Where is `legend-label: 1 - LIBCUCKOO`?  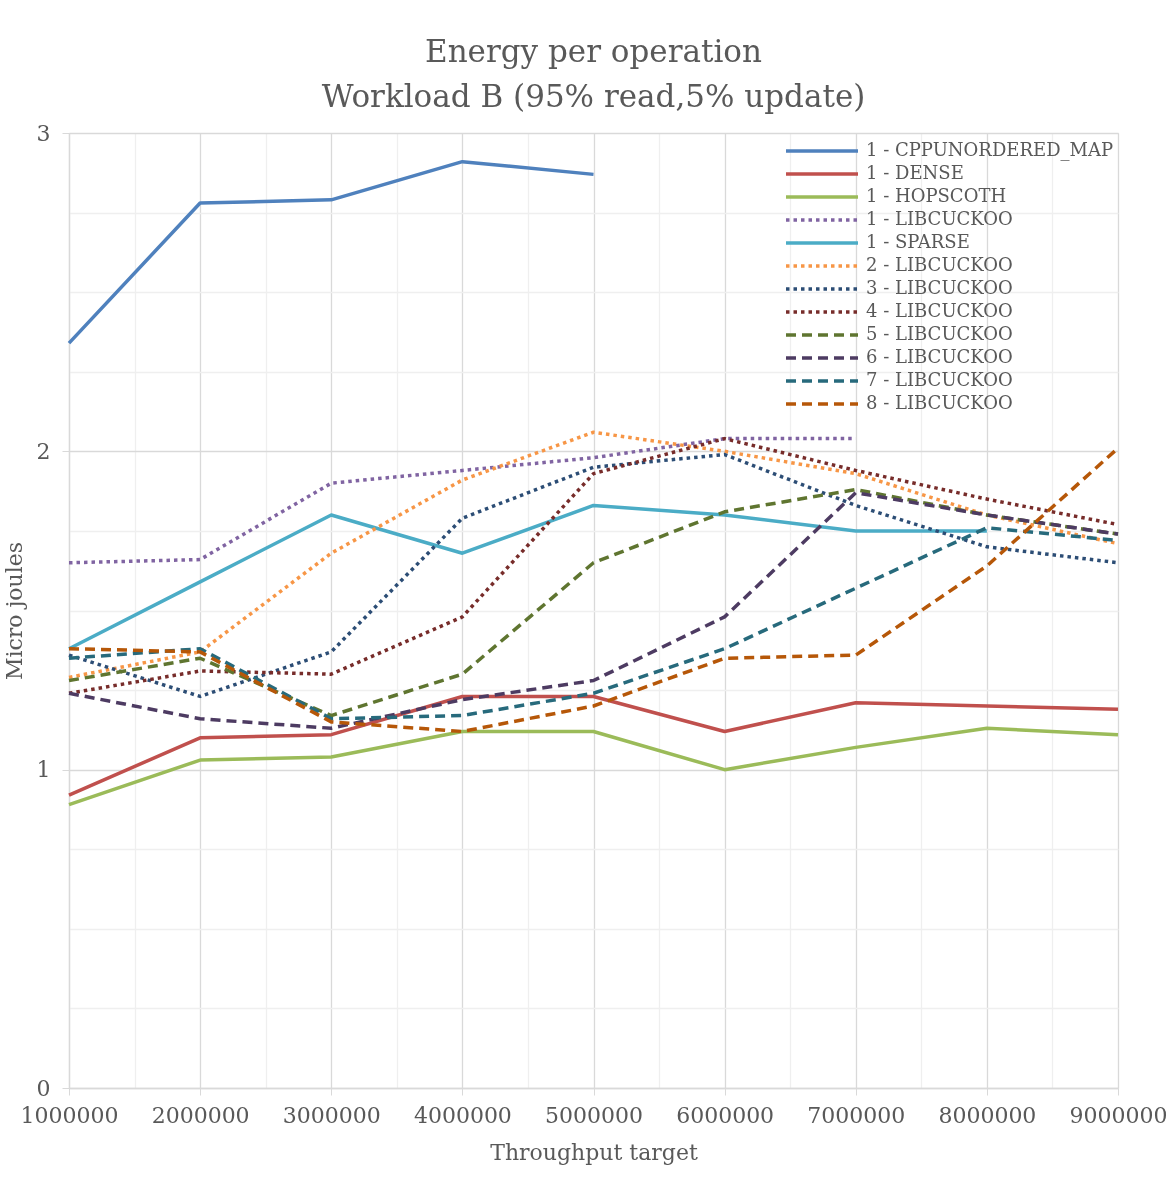 legend-label: 1 - LIBCUCKOO is located at coordinates (939, 218).